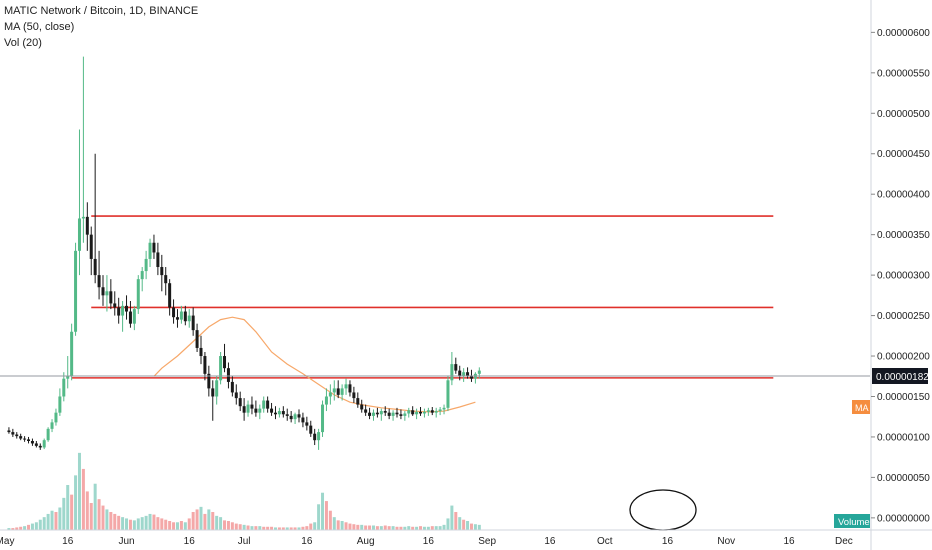 This screenshot has height=550, width=932. I want to click on annotations, so click(663, 510).